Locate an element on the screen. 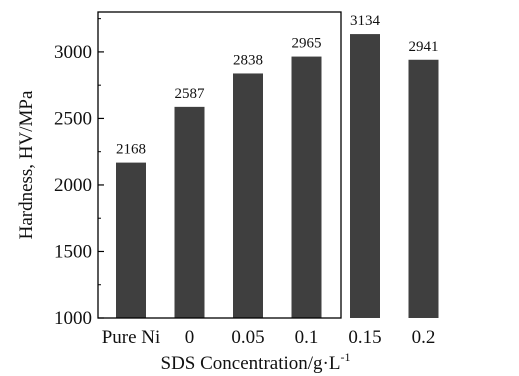 The height and width of the screenshot is (376, 519). y-tick-label: 3000 is located at coordinates (73, 52).